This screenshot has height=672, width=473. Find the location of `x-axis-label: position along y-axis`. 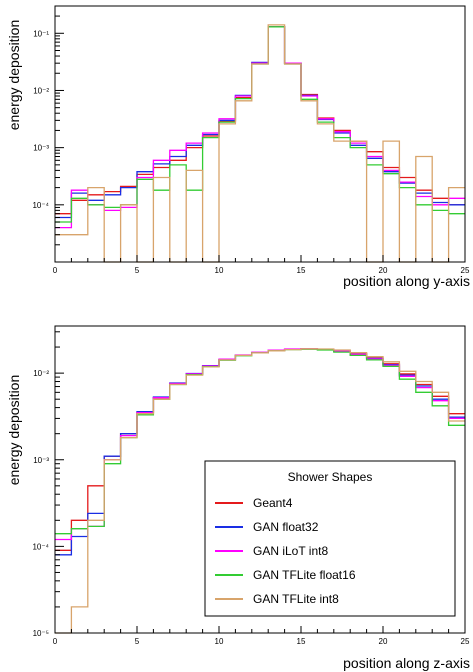

x-axis-label: position along y-axis is located at coordinates (406, 281).